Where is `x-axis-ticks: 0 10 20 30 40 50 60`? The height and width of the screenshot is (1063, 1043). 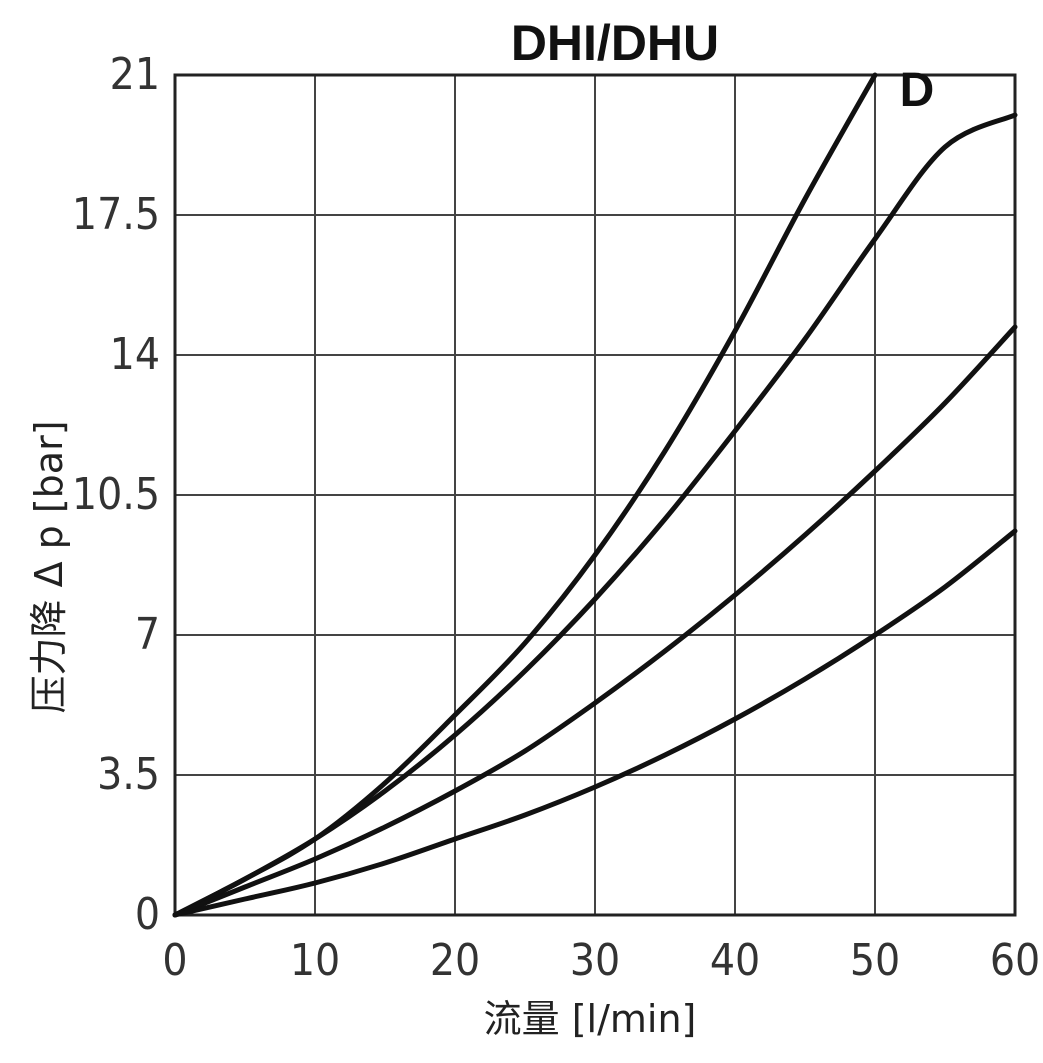 x-axis-ticks: 0 10 20 30 40 50 60 is located at coordinates (601, 960).